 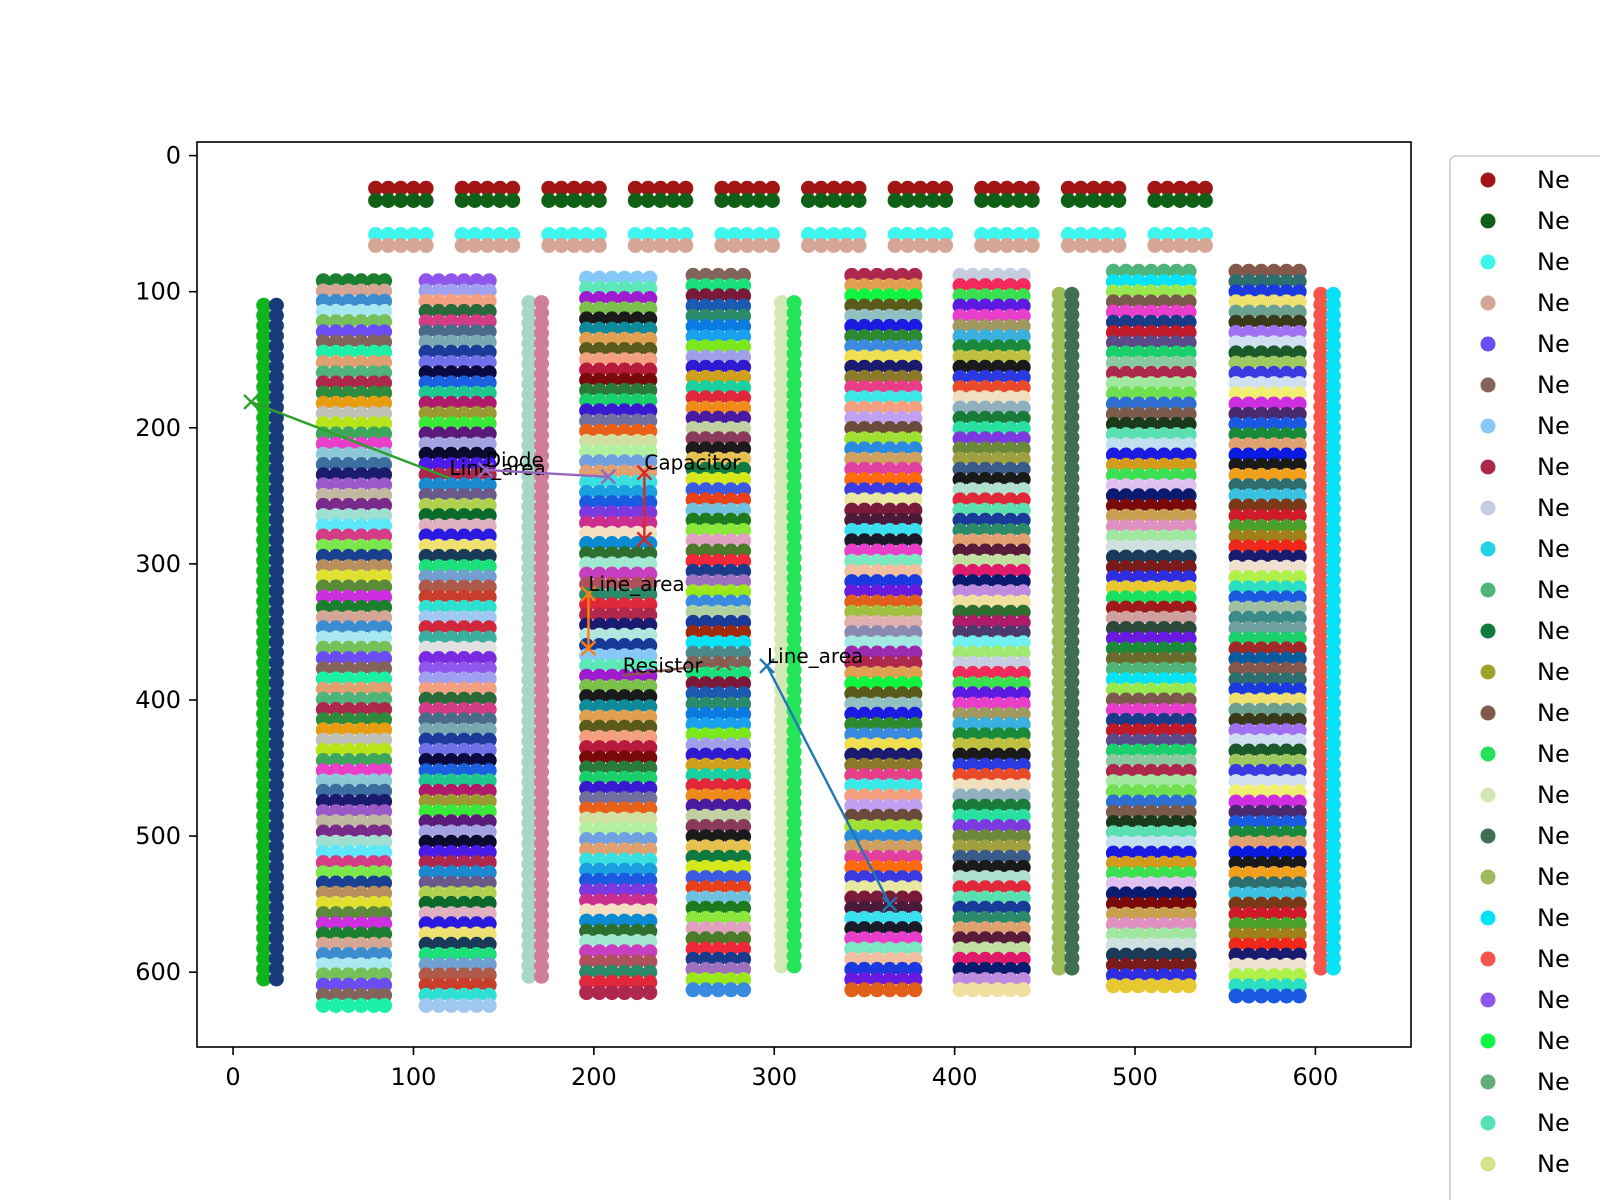 I want to click on y-tick-label: 200, so click(x=158, y=428).